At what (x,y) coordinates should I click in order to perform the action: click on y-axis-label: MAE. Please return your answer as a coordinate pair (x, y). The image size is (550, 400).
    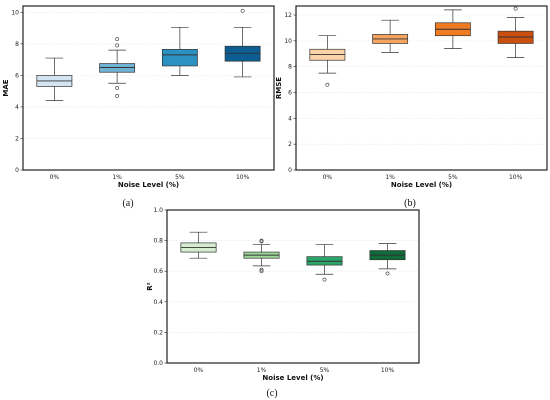
    Looking at the image, I should click on (6, 87).